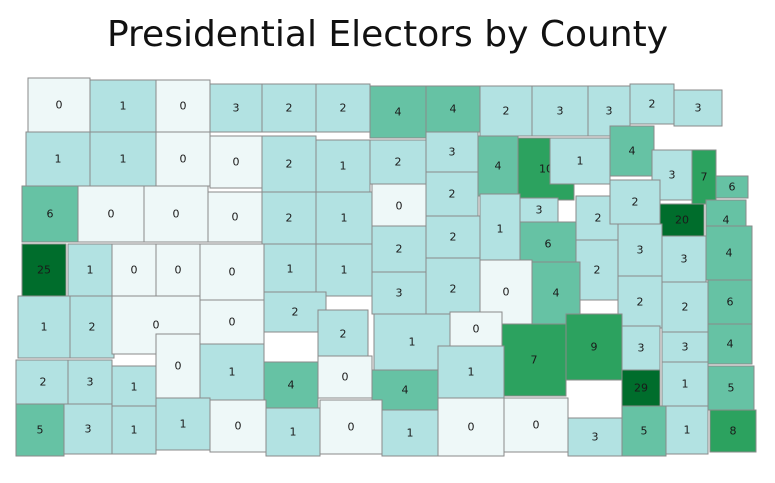 The image size is (775, 483). What do you see at coordinates (594, 347) in the screenshot?
I see `county: 9` at bounding box center [594, 347].